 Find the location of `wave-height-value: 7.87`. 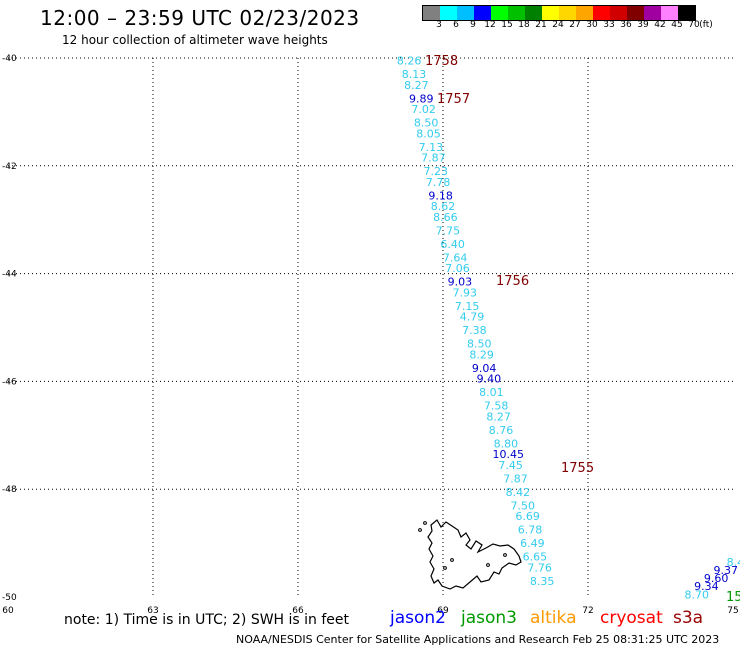

wave-height-value: 7.87 is located at coordinates (433, 158).